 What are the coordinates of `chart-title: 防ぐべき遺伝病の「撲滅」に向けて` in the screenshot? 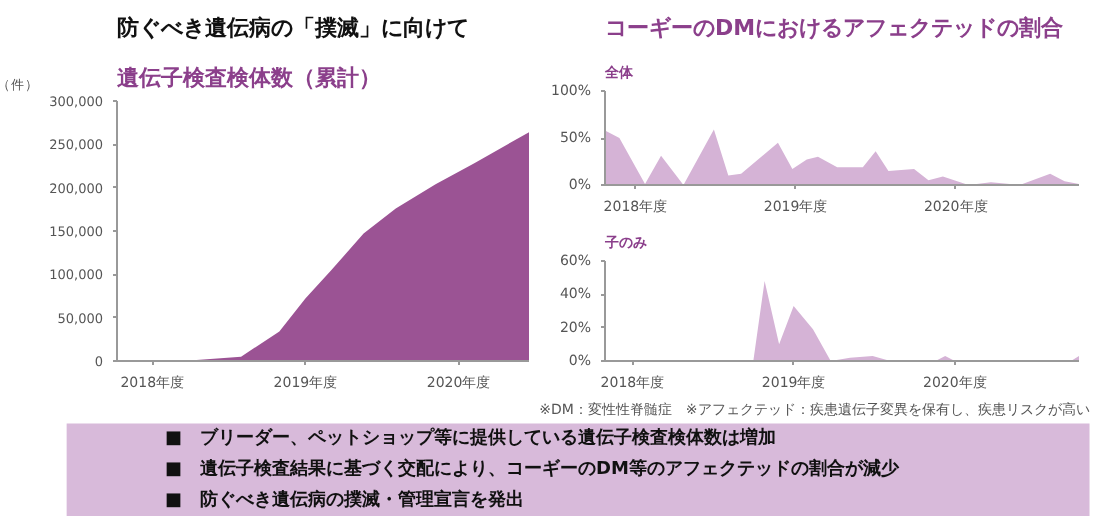 It's located at (293, 28).